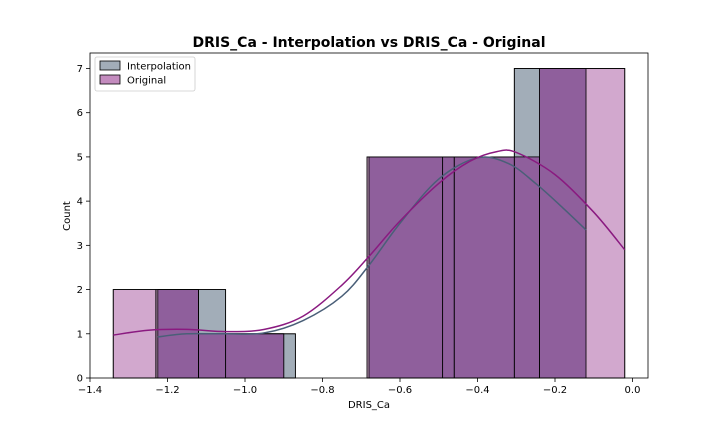 Image resolution: width=720 pixels, height=432 pixels. Describe the element at coordinates (90, 390) in the screenshot. I see `x-tick-label-0: −1.4` at that location.